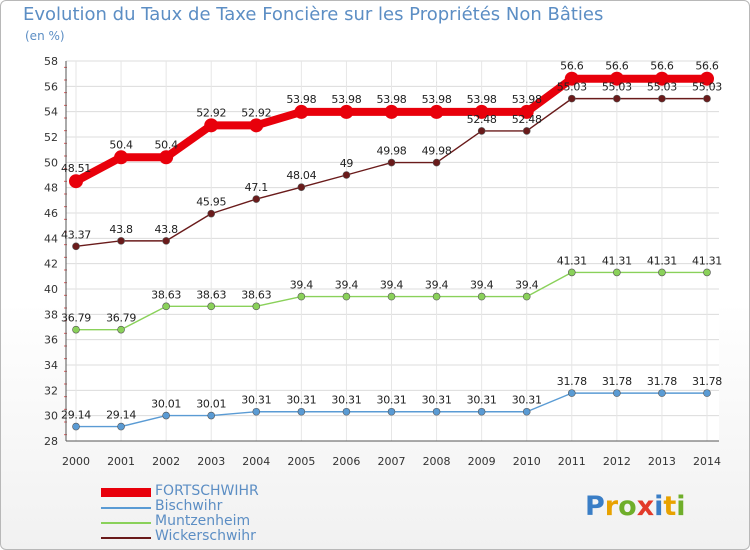  Describe the element at coordinates (51, 264) in the screenshot. I see `y-tick-label: 42` at that location.